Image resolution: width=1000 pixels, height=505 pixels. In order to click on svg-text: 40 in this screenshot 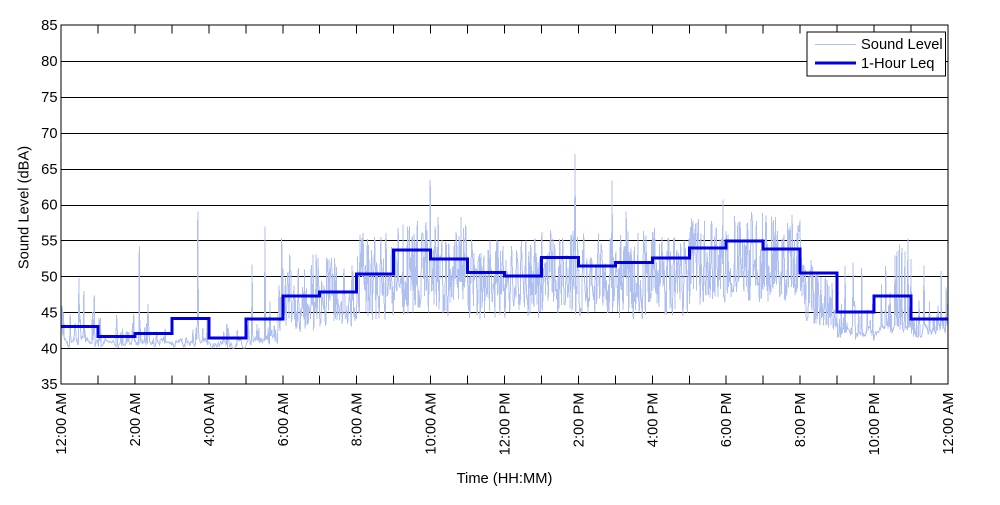, I will do `click(49, 349)`.